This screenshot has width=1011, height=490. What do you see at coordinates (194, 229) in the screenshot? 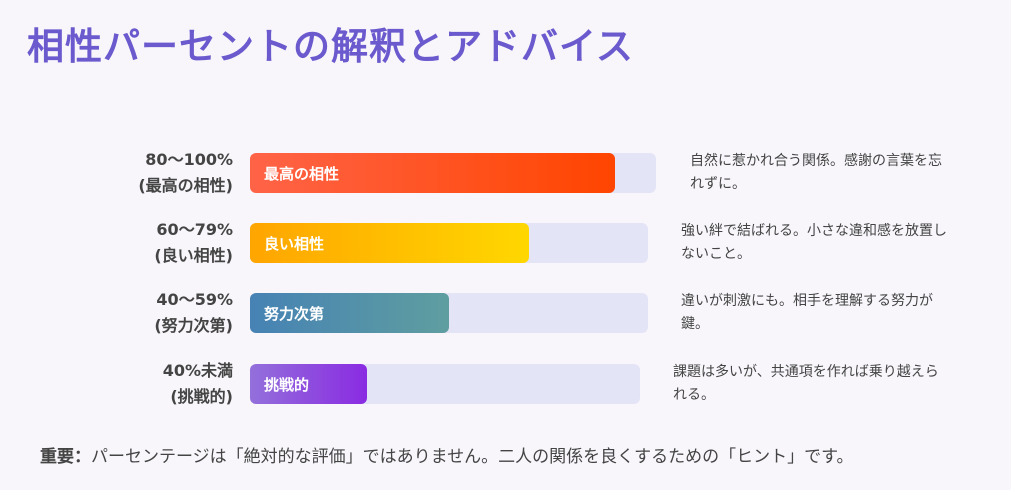
I see `range-text: 60〜79%` at bounding box center [194, 229].